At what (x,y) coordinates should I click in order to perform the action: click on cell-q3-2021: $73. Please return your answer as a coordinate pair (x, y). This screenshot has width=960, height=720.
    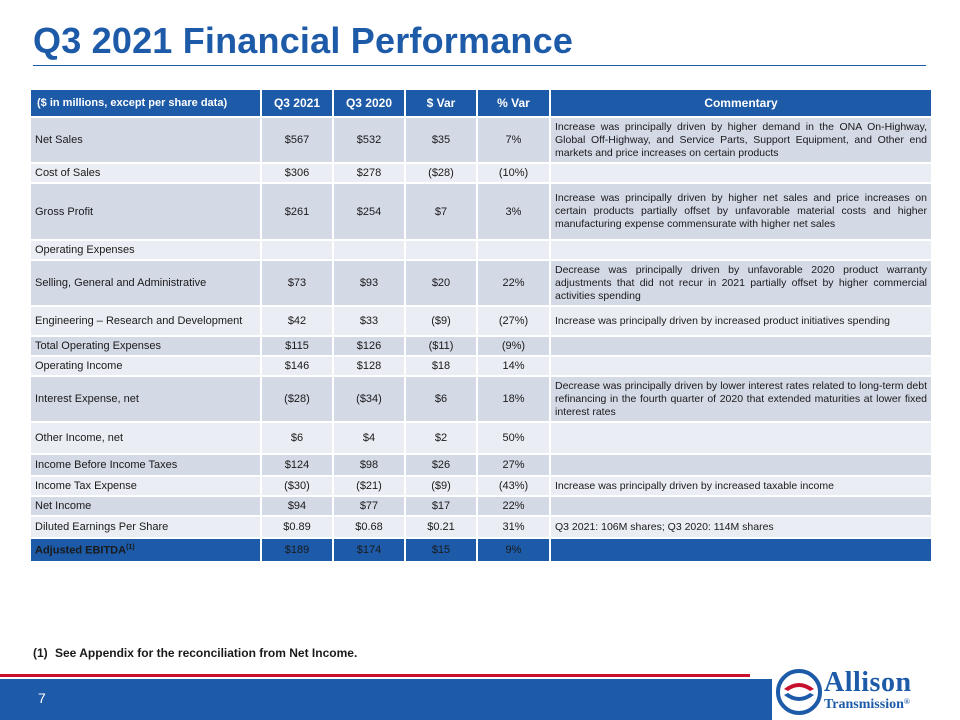
    Looking at the image, I should click on (297, 283).